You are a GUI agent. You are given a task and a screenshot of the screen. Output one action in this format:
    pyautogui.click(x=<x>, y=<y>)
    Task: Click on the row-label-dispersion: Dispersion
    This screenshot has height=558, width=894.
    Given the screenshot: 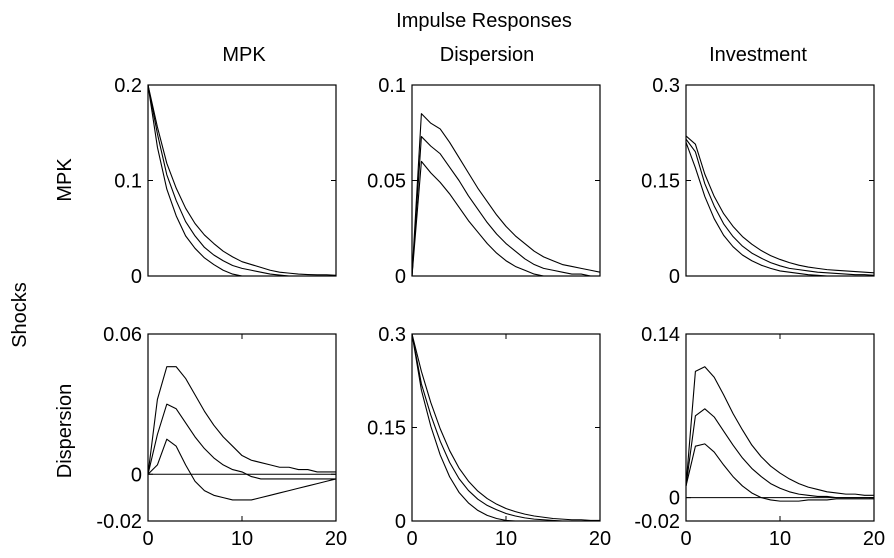 What is the action you would take?
    pyautogui.click(x=65, y=431)
    